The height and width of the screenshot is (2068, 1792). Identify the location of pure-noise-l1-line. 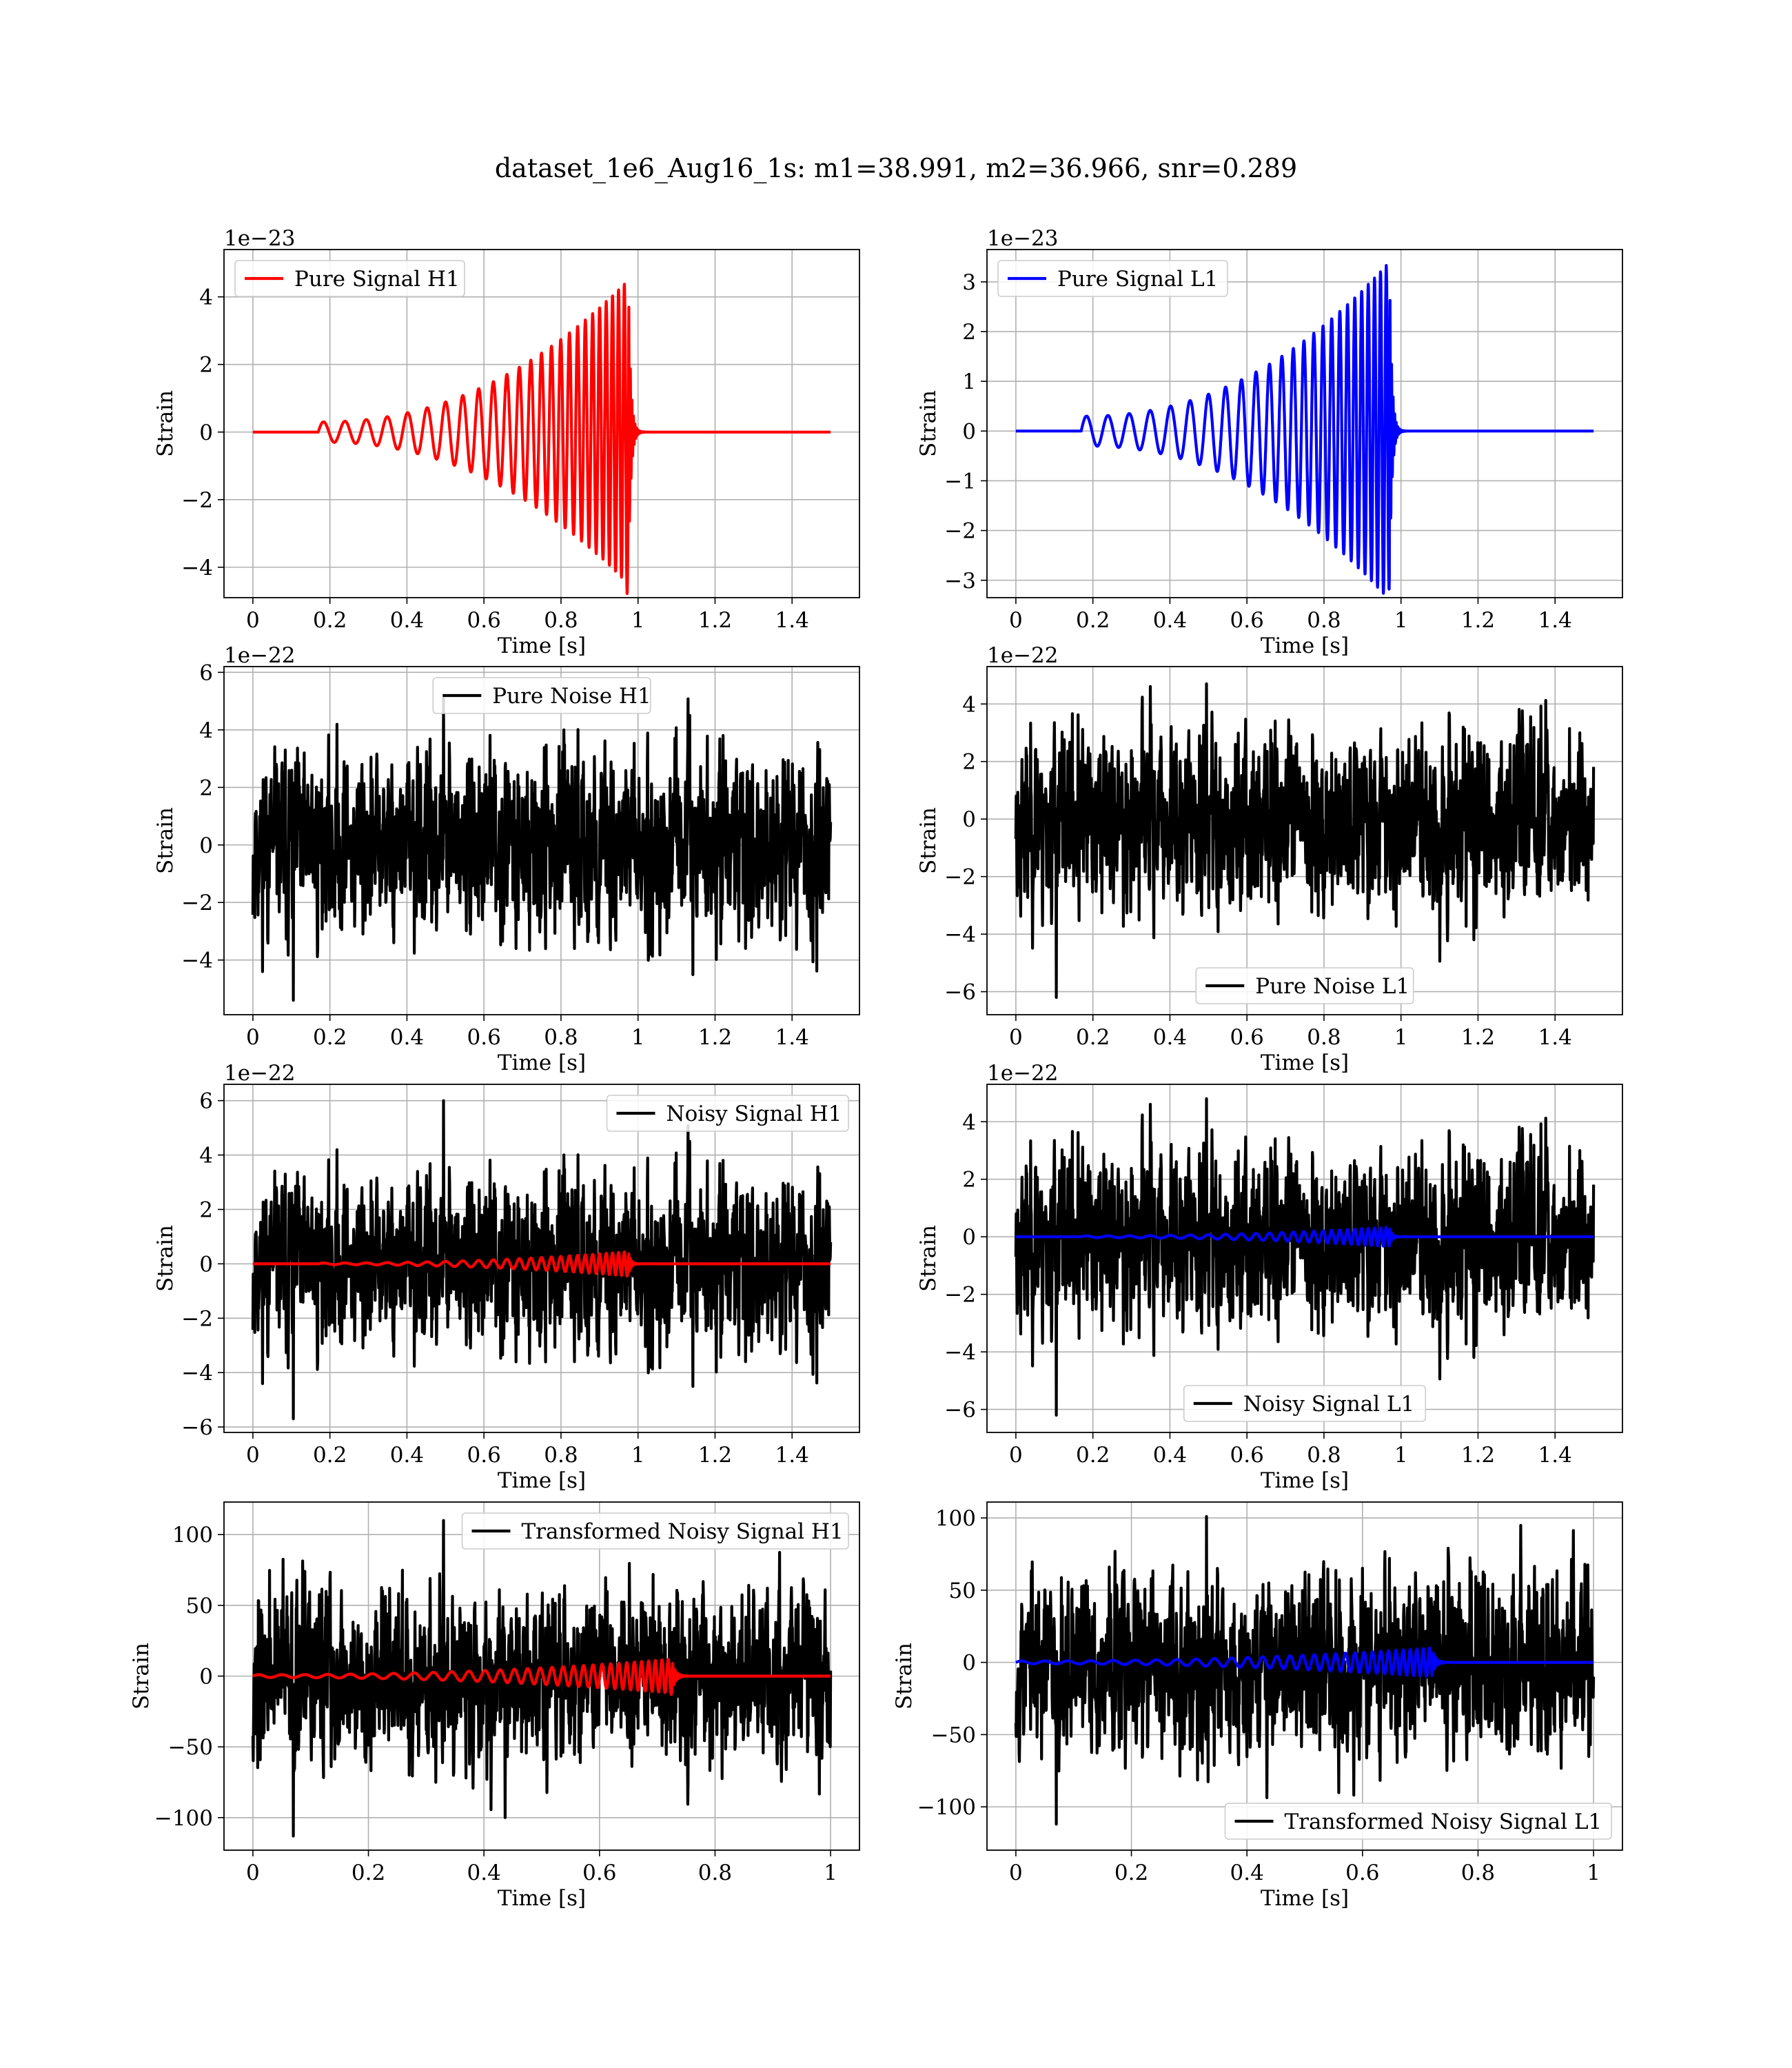
(1305, 841).